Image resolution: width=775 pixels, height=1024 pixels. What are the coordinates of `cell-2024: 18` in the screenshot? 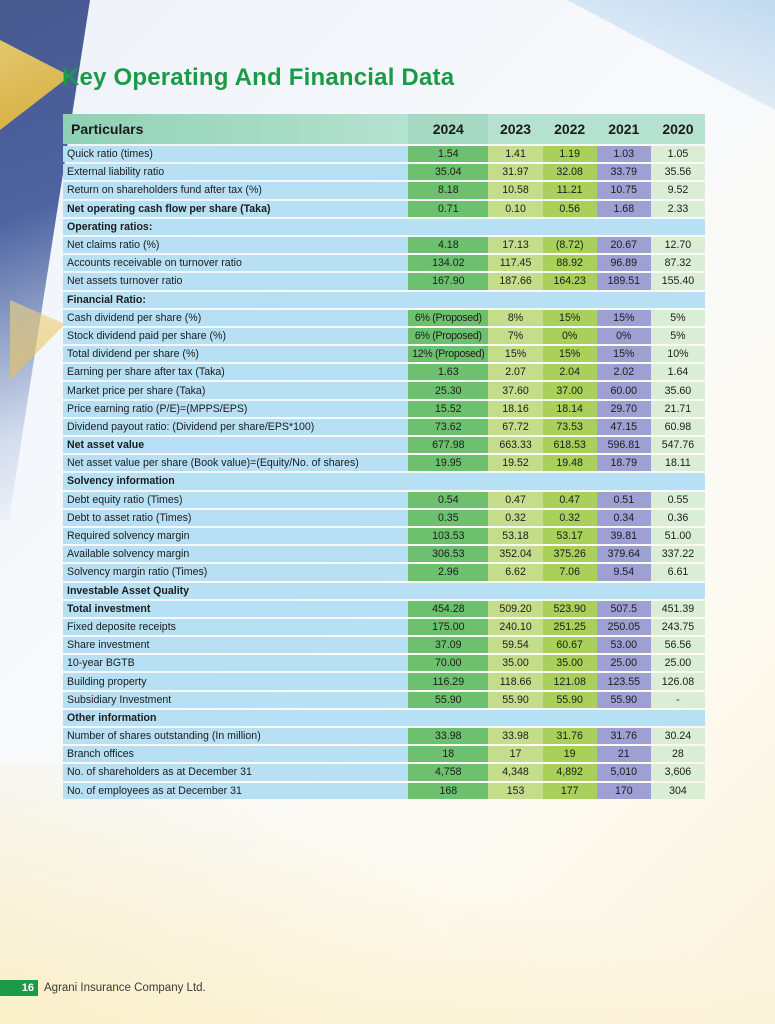 It's located at (448, 754).